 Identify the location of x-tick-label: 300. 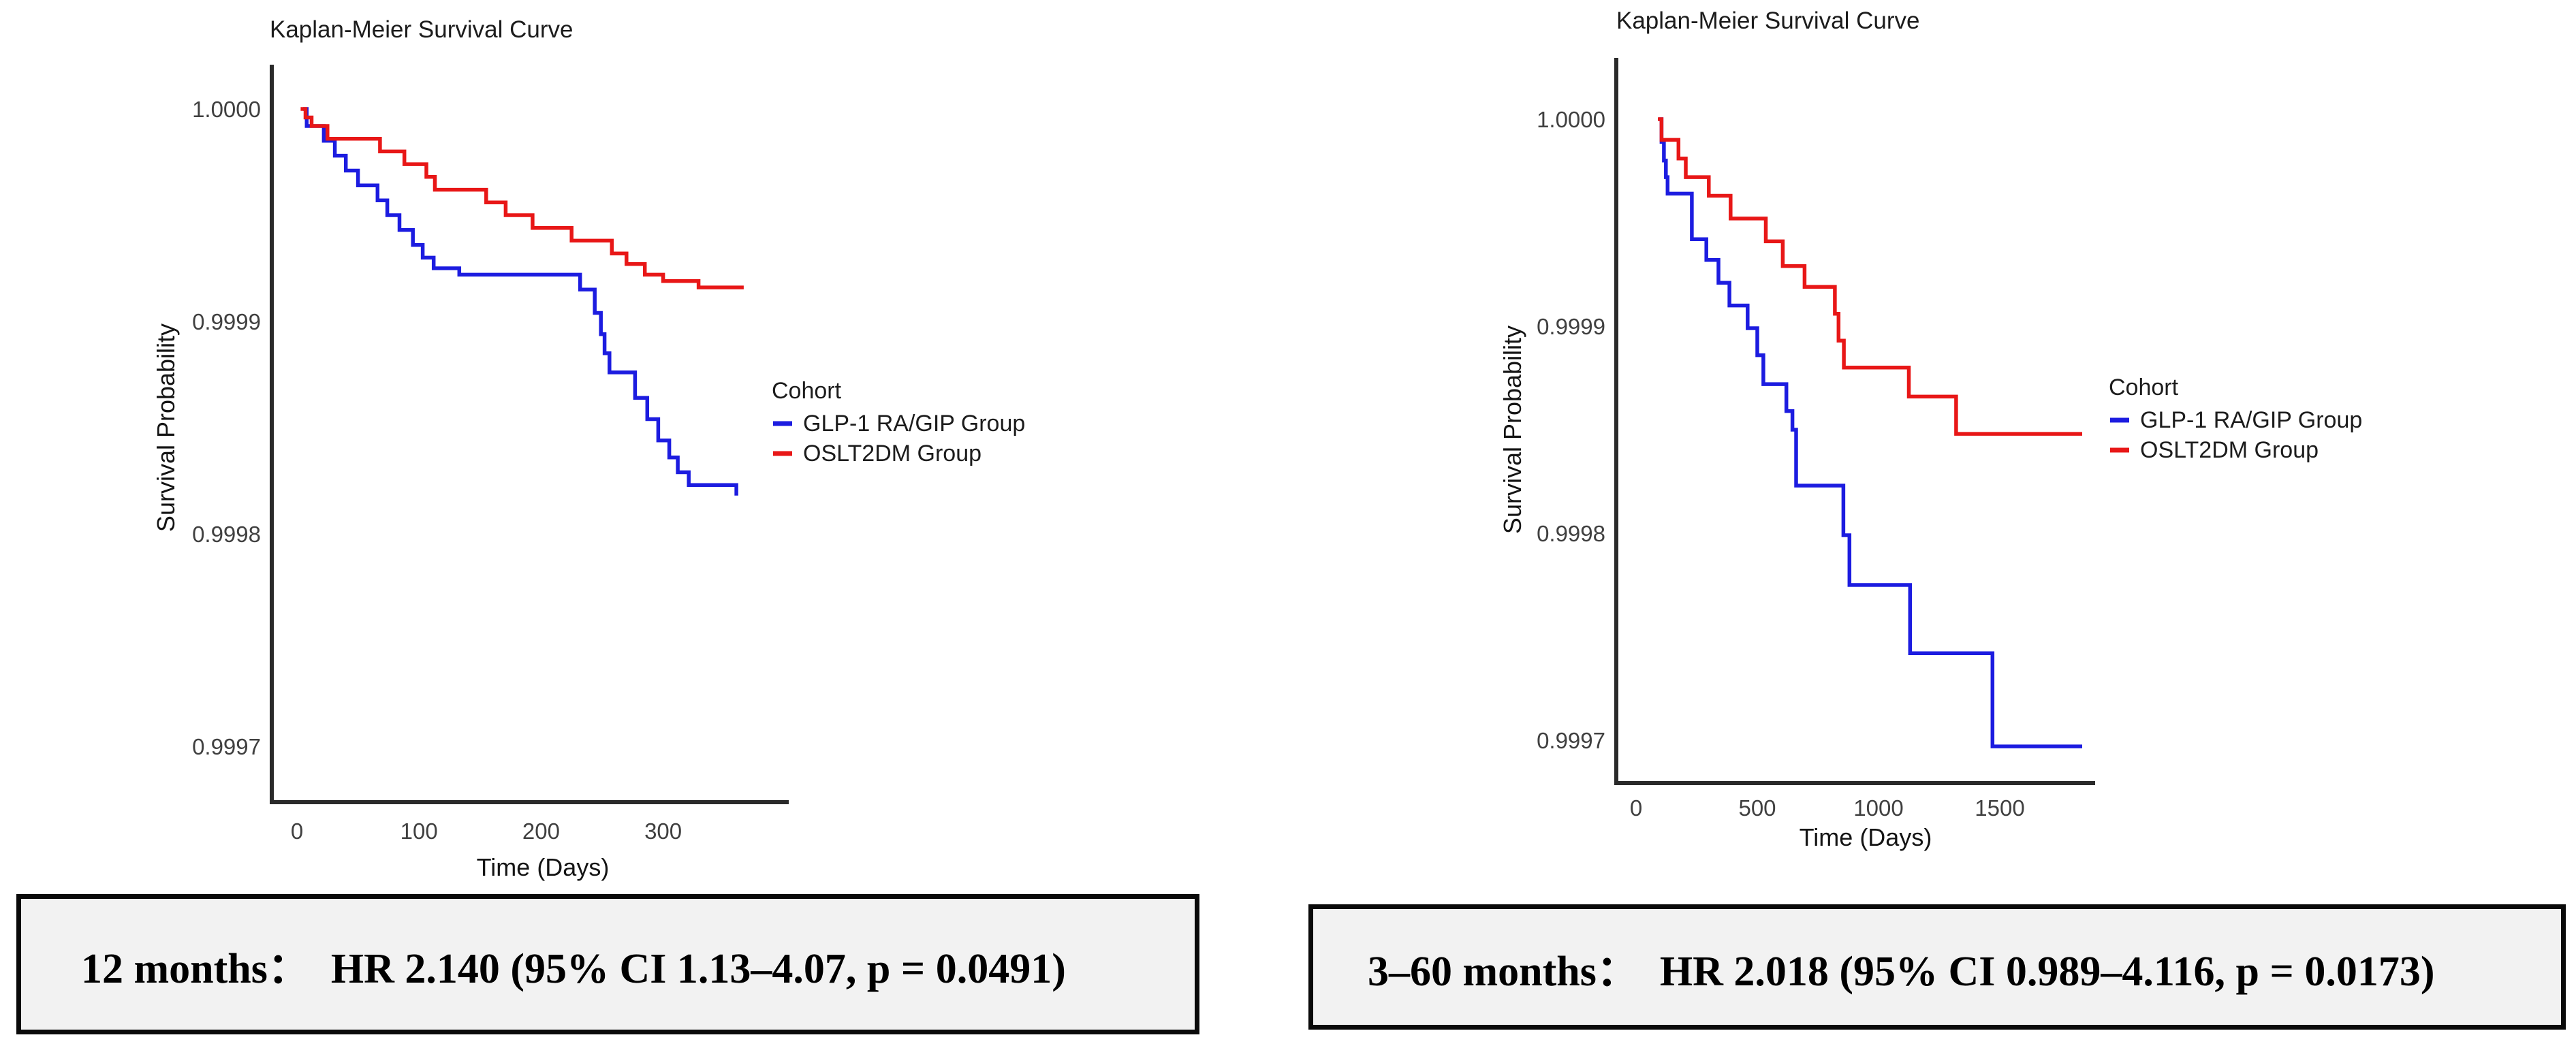
(663, 831).